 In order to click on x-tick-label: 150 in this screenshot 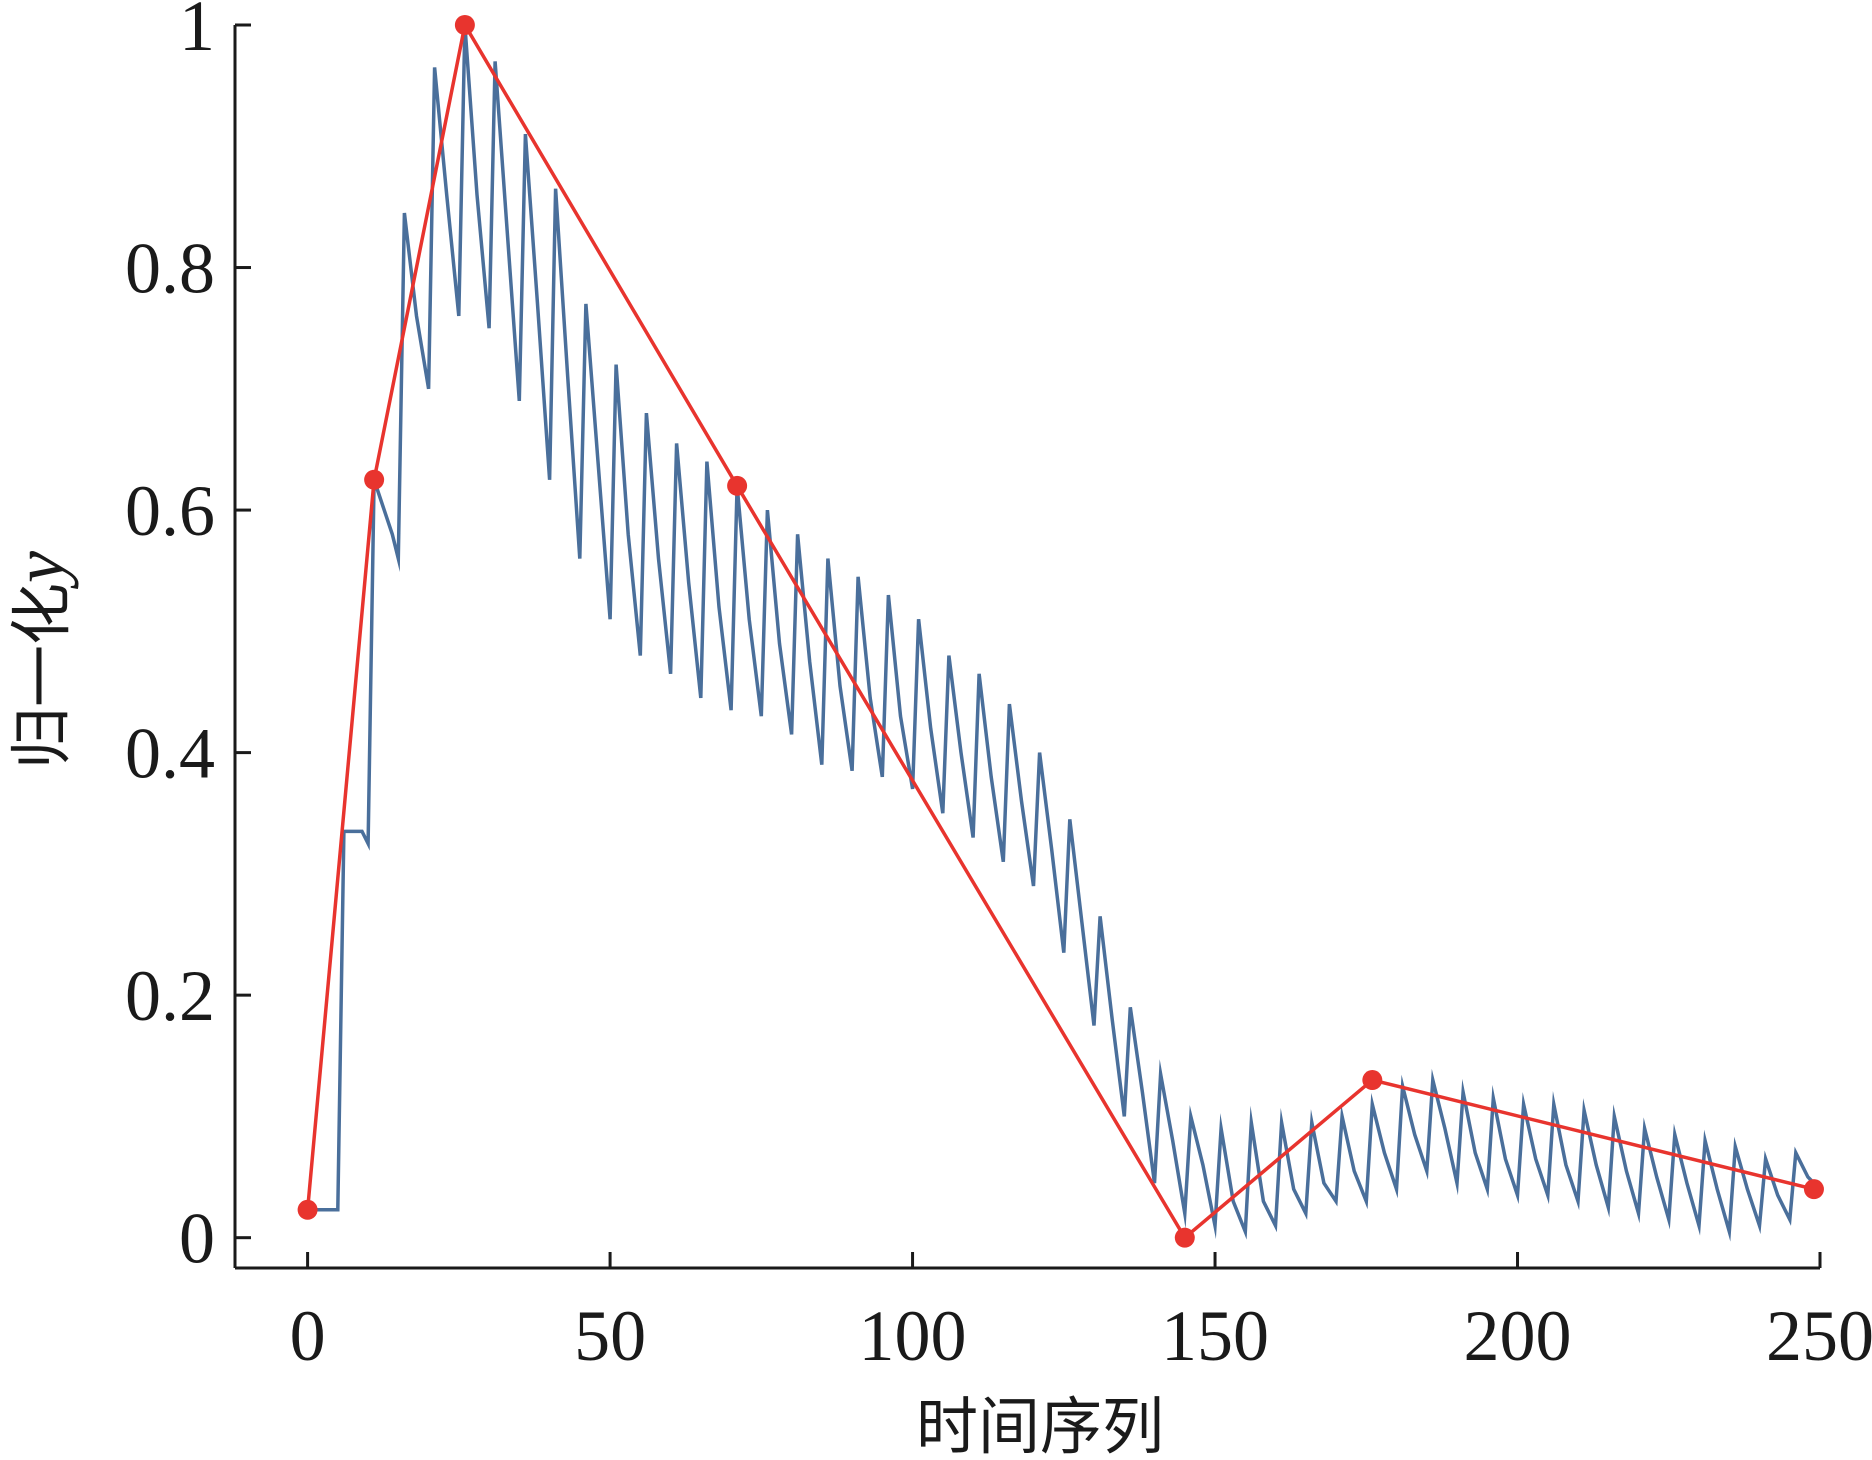, I will do `click(1215, 1336)`.